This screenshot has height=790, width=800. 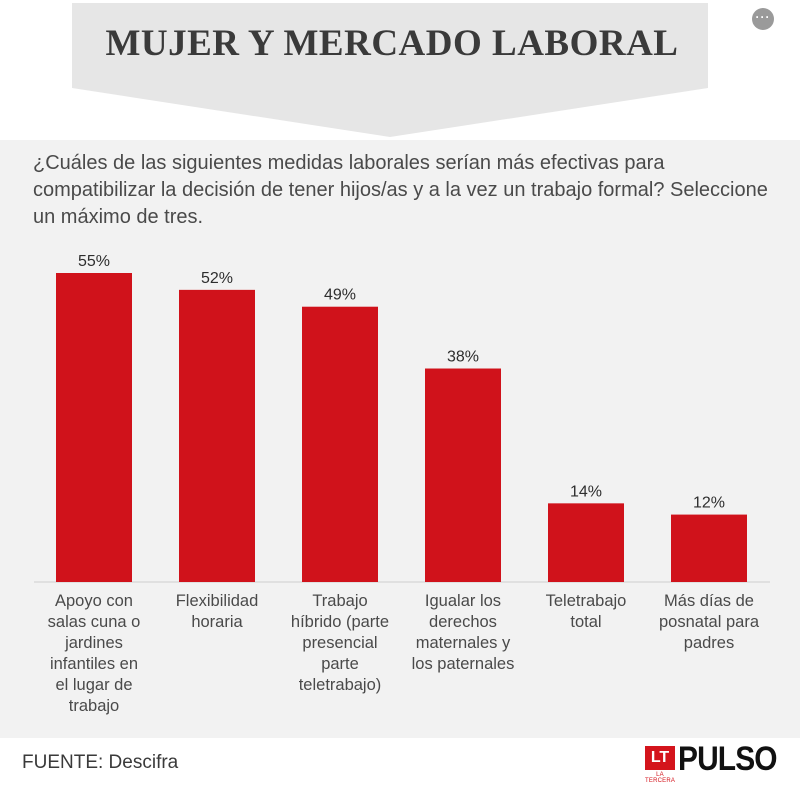 What do you see at coordinates (217, 611) in the screenshot?
I see `category-label-2: Flexibilidad horaria` at bounding box center [217, 611].